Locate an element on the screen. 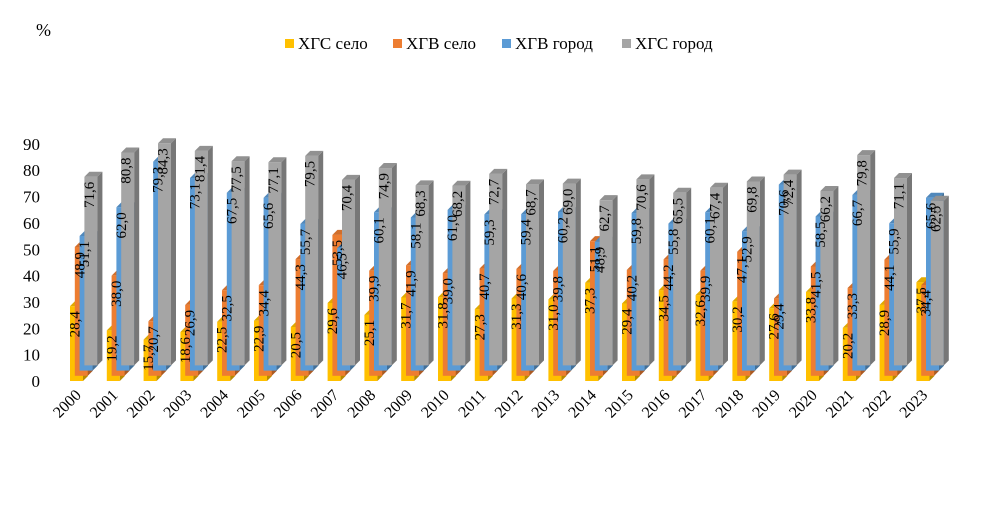 This screenshot has width=1004, height=531. x-tick-label: 2006 is located at coordinates (288, 404).